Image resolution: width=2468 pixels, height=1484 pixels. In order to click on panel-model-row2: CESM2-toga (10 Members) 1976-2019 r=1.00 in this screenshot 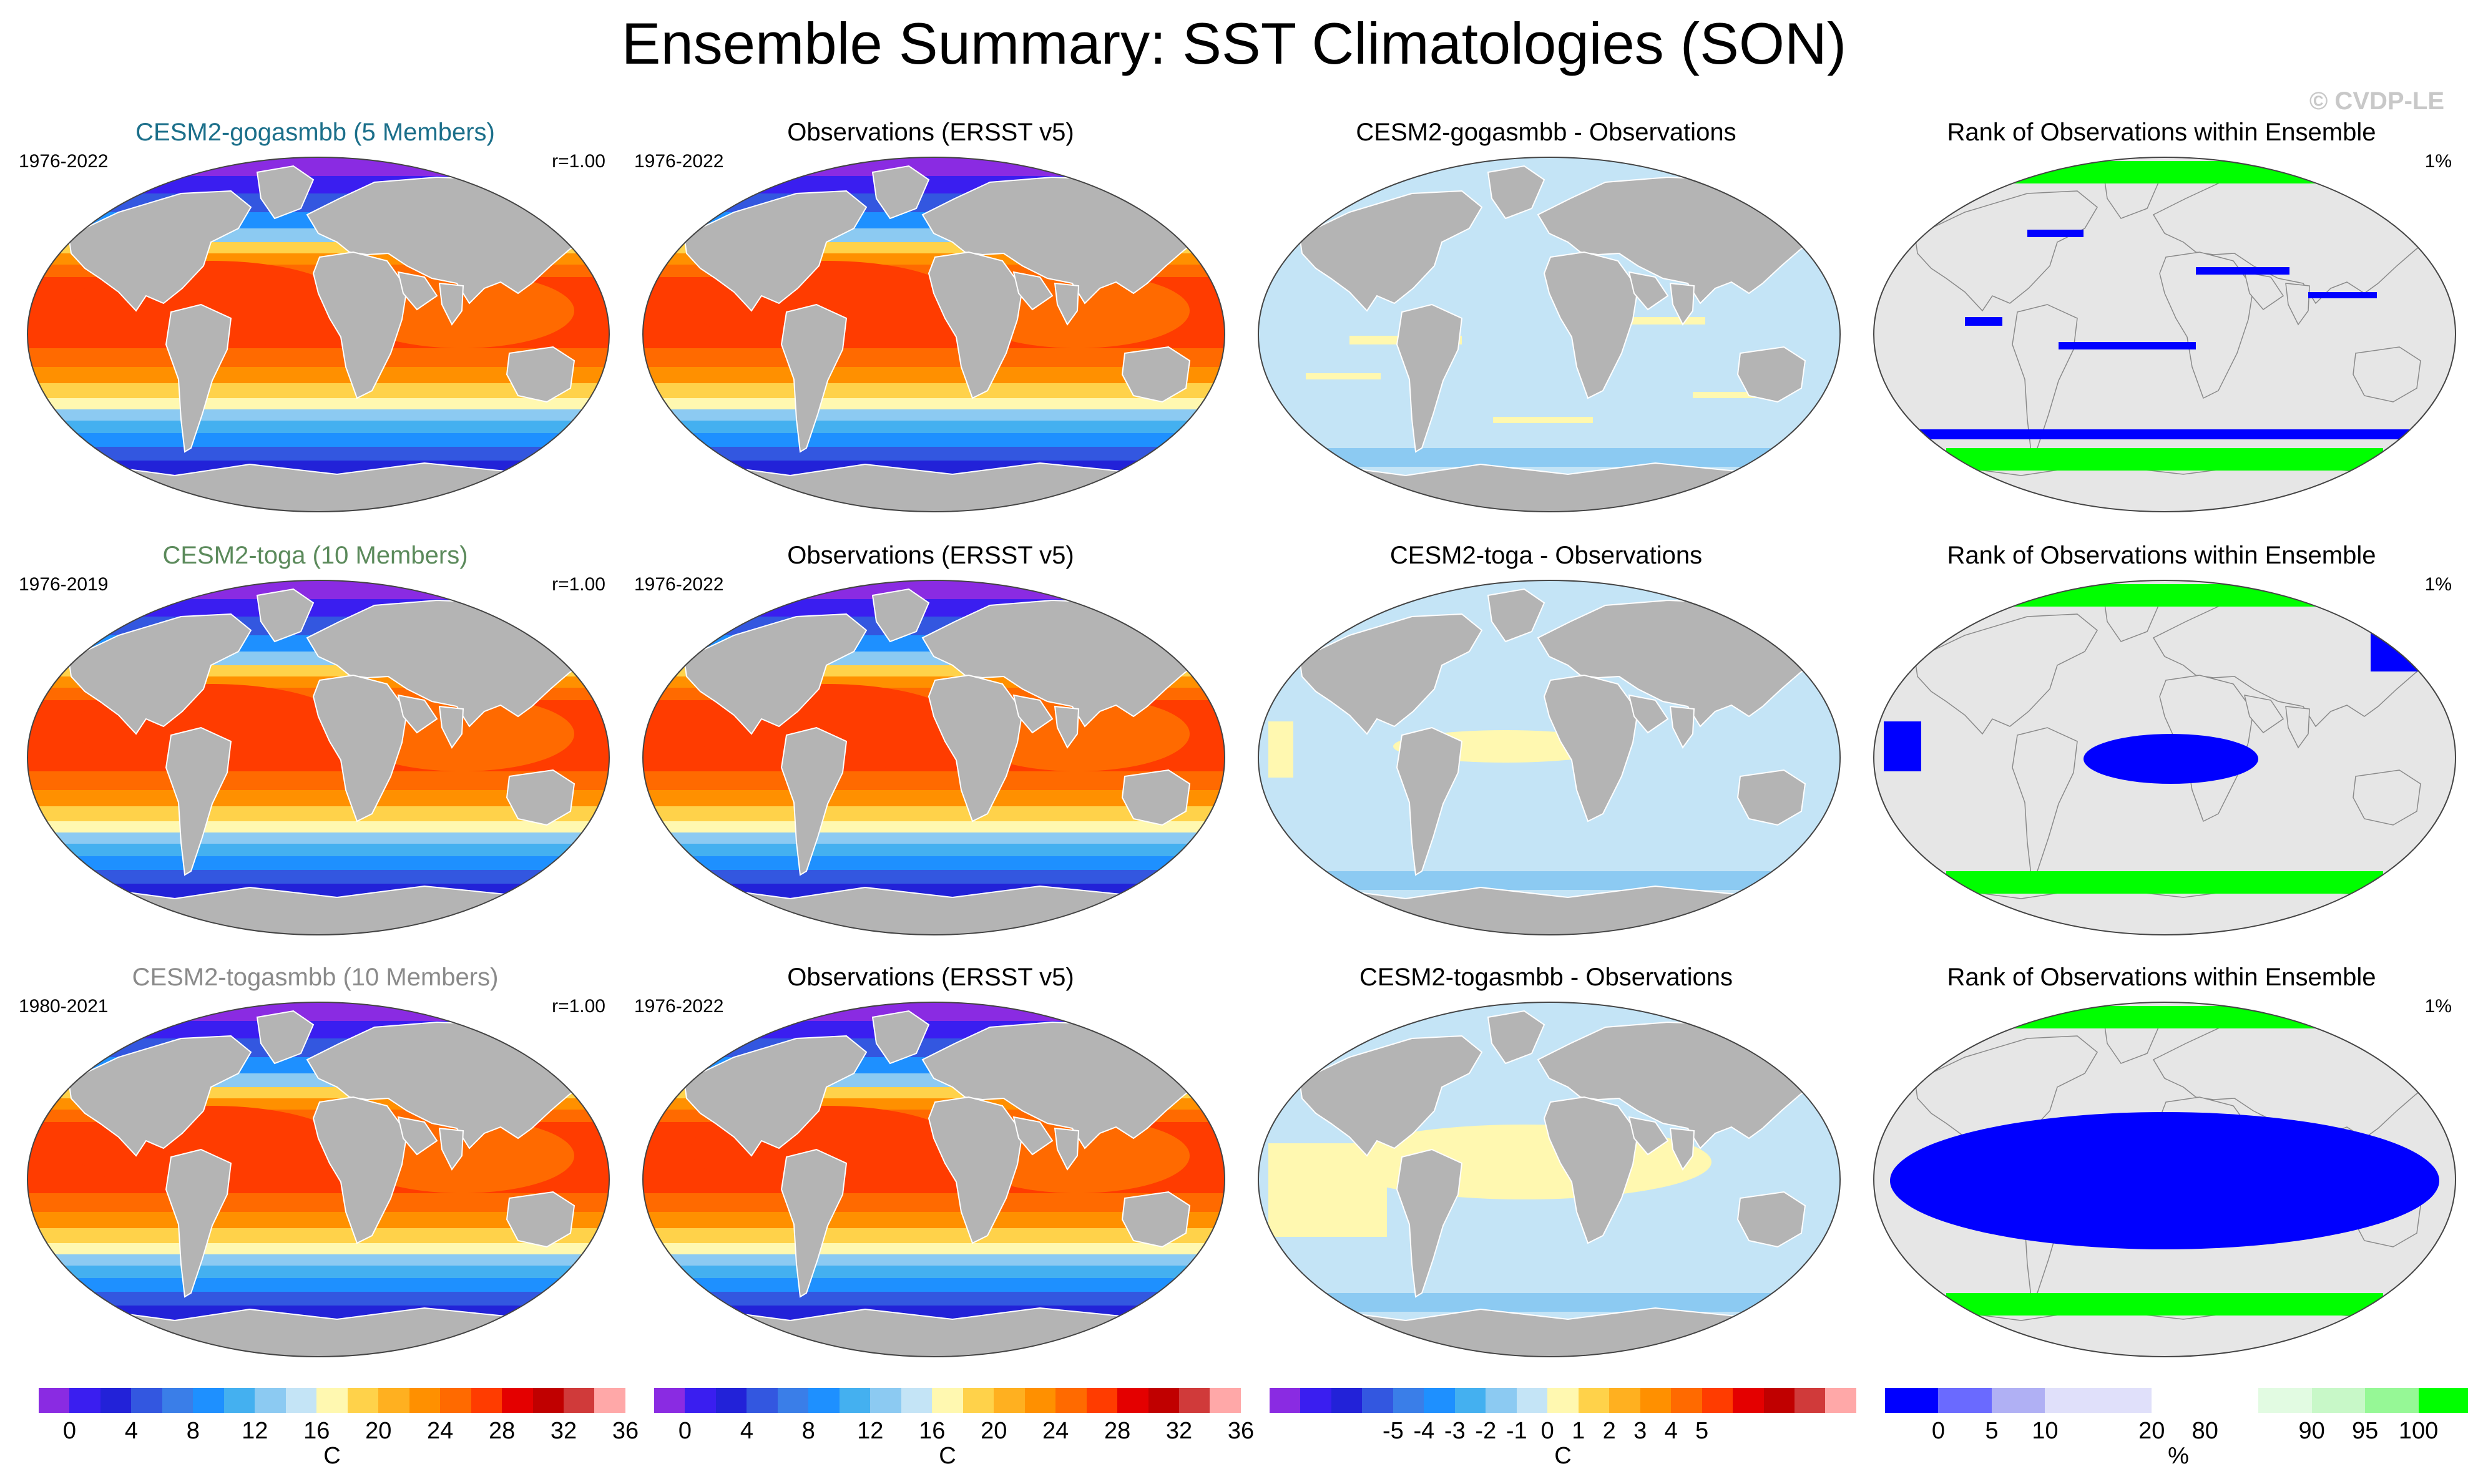, I will do `click(315, 739)`.